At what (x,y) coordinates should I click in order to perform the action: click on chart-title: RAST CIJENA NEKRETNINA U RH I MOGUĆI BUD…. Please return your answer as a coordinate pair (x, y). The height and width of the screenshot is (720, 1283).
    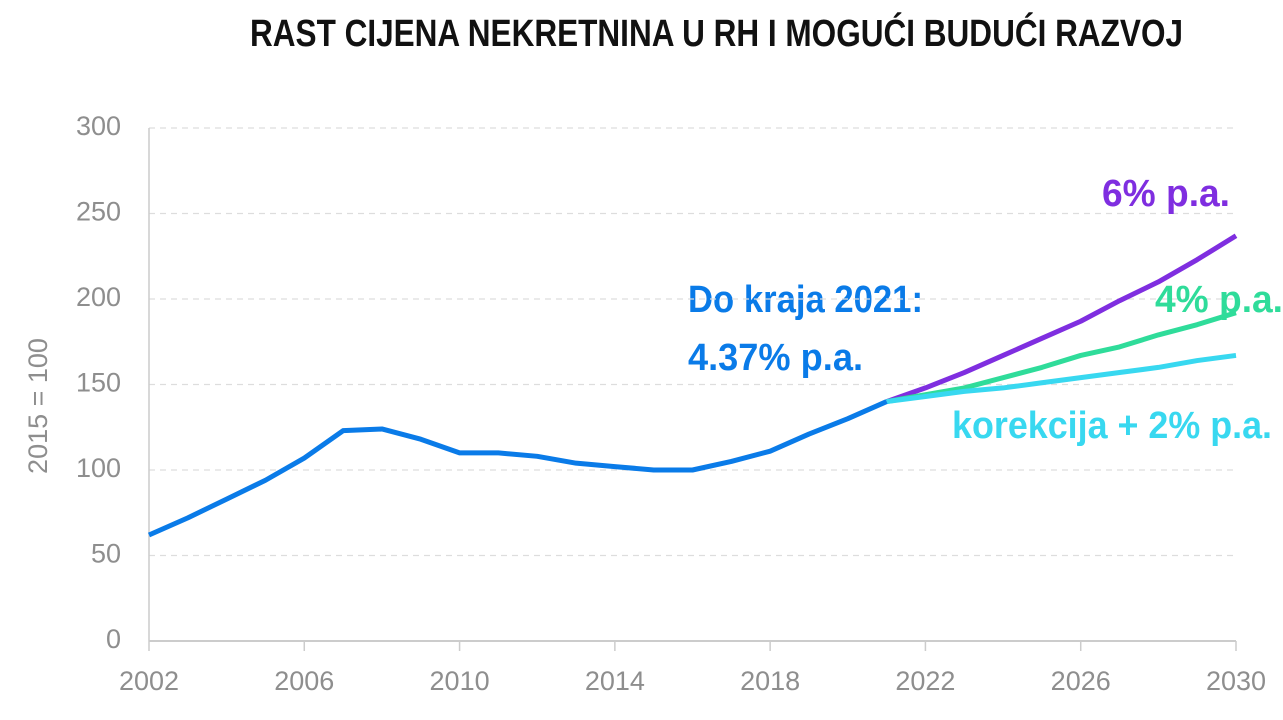
    Looking at the image, I should click on (716, 33).